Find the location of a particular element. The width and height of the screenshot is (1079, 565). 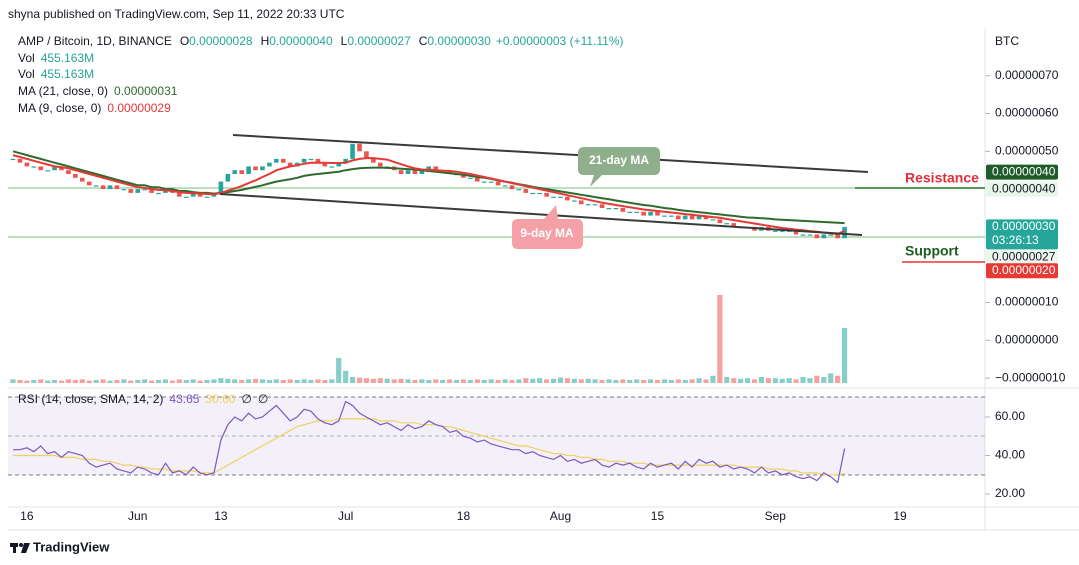

logo-part is located at coordinates (21, 545).